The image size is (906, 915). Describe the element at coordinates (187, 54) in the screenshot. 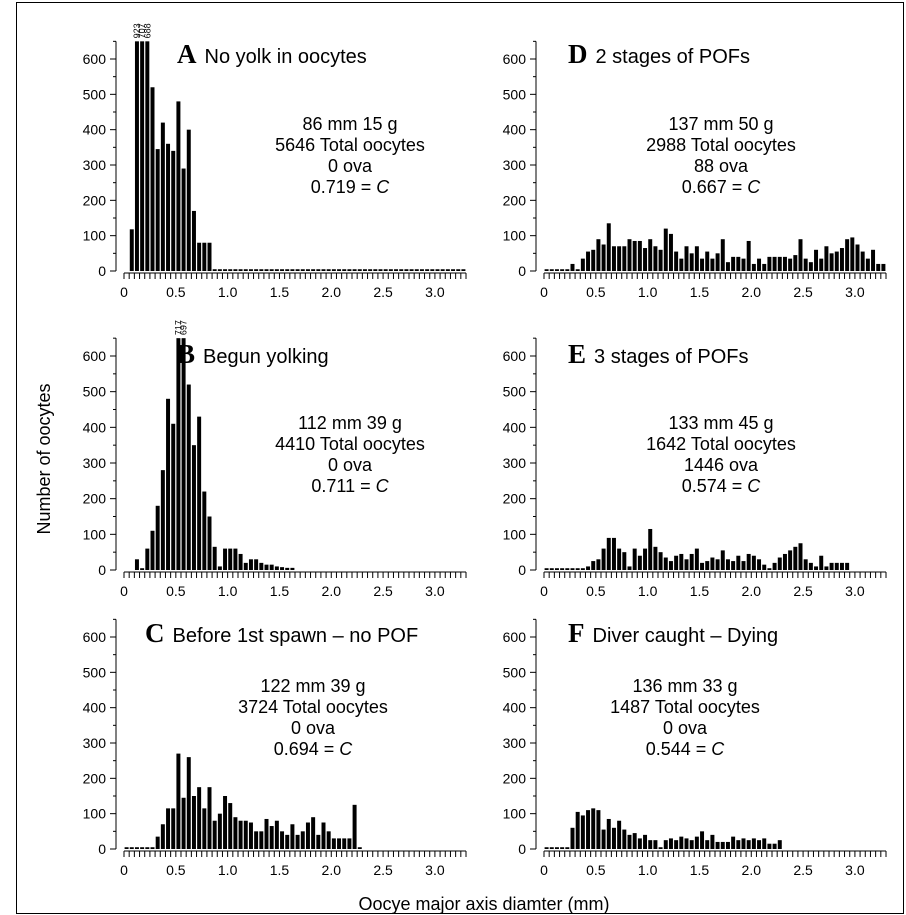

I see `panel-a-letter: A` at that location.